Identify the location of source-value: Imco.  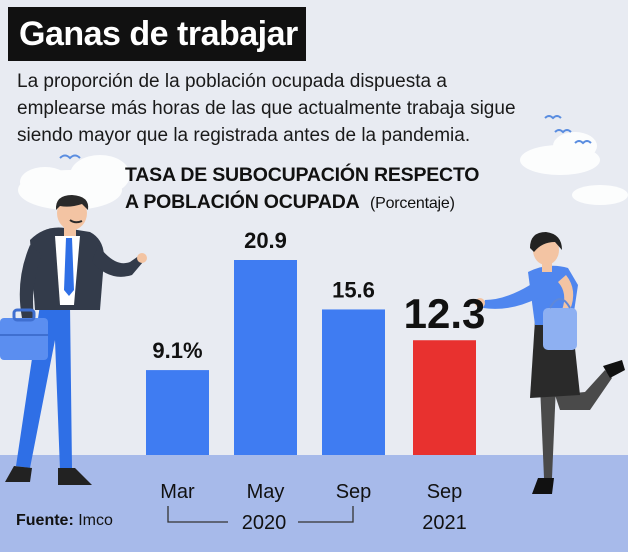
(95, 520).